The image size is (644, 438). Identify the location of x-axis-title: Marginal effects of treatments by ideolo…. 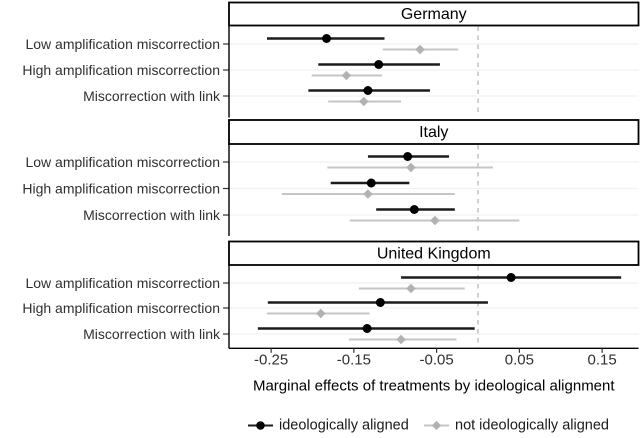
(434, 386).